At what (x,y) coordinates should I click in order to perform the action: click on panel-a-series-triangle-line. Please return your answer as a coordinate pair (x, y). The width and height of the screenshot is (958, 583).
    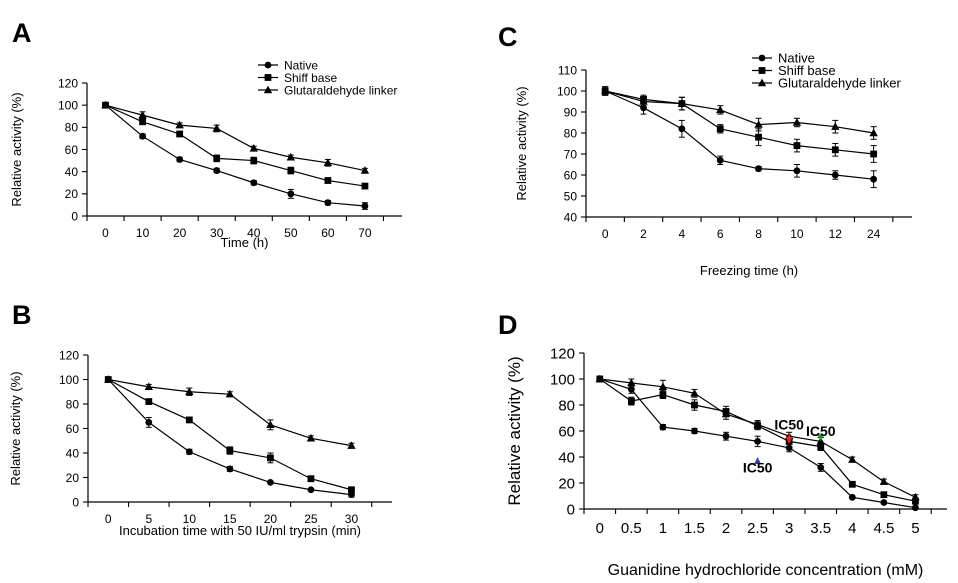
    Looking at the image, I should click on (235, 138).